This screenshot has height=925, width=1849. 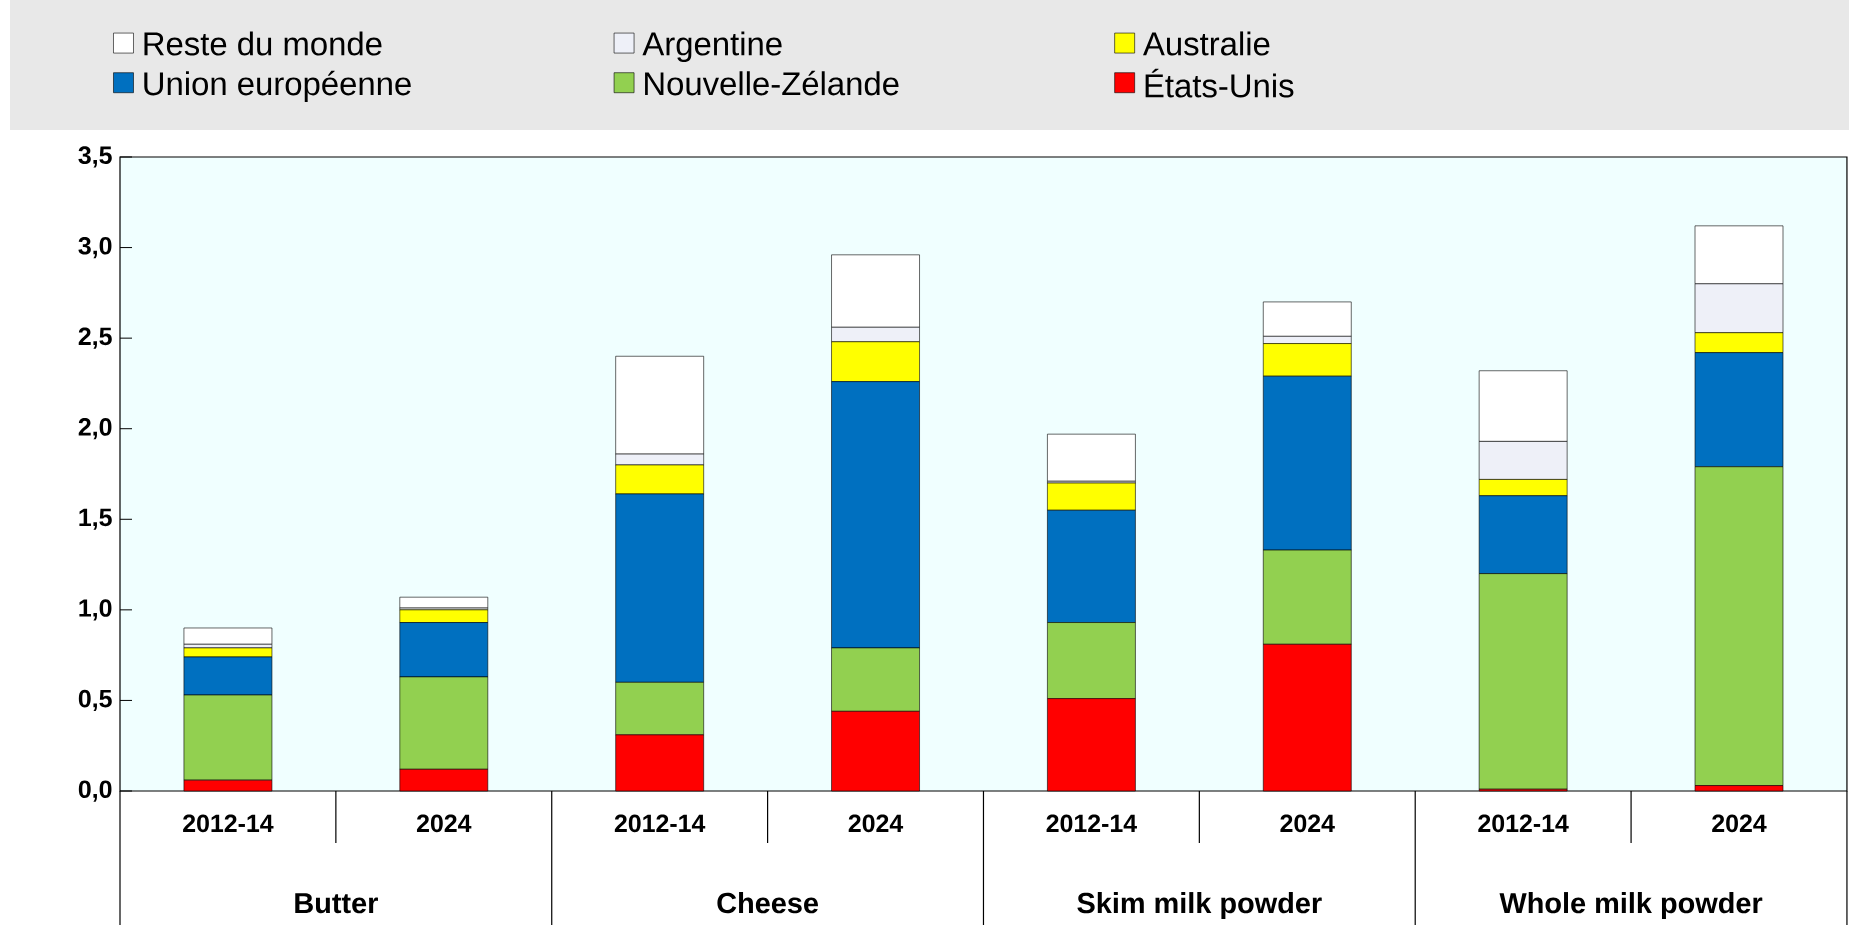 What do you see at coordinates (95, 610) in the screenshot?
I see `y-tick-label: 1,0` at bounding box center [95, 610].